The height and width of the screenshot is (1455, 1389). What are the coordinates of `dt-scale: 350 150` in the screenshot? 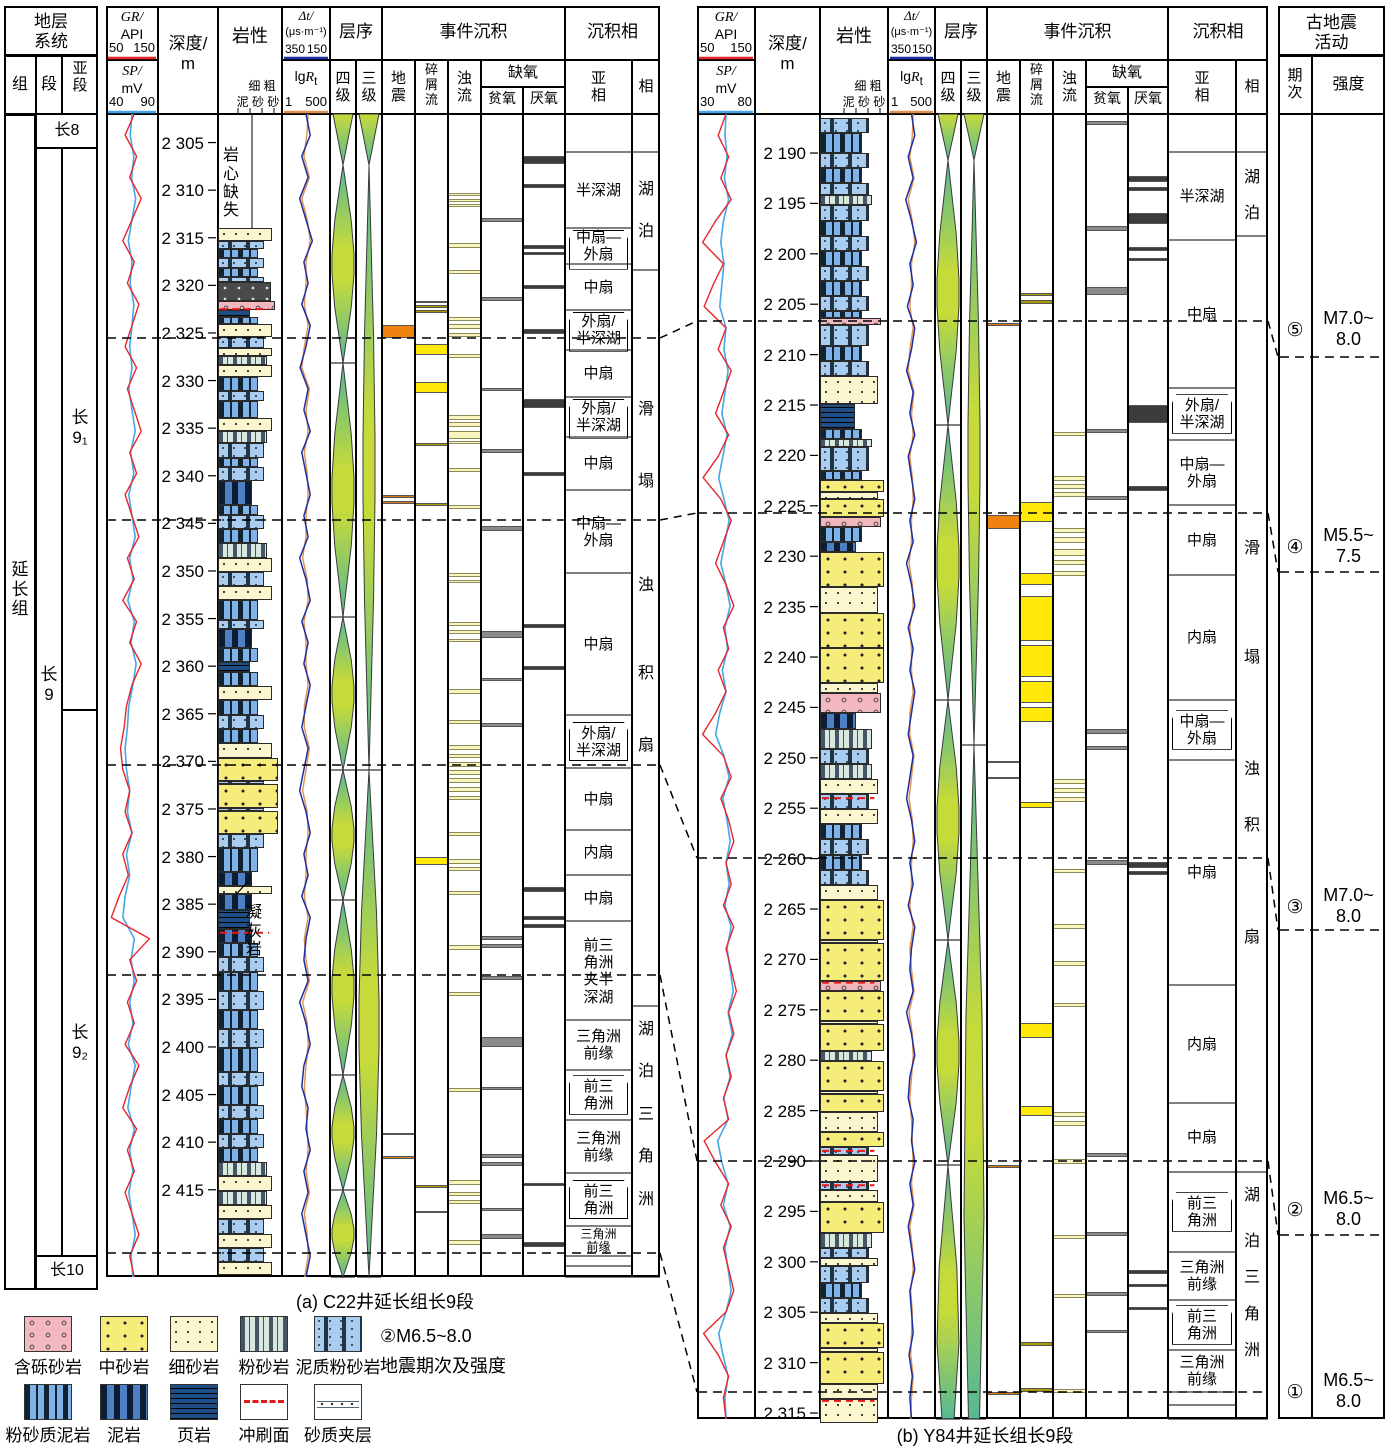 It's located at (911, 49).